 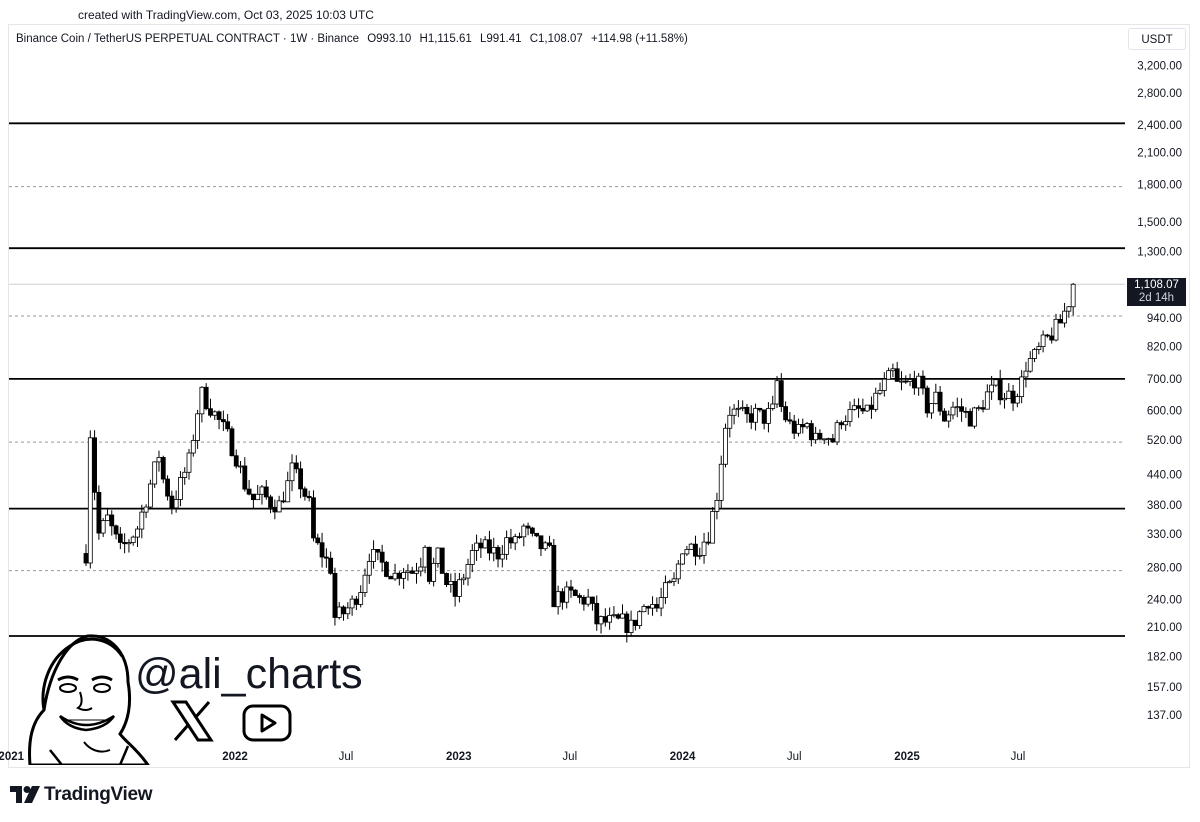 I want to click on y-axis-tick-label: 700.00, so click(x=1164, y=380).